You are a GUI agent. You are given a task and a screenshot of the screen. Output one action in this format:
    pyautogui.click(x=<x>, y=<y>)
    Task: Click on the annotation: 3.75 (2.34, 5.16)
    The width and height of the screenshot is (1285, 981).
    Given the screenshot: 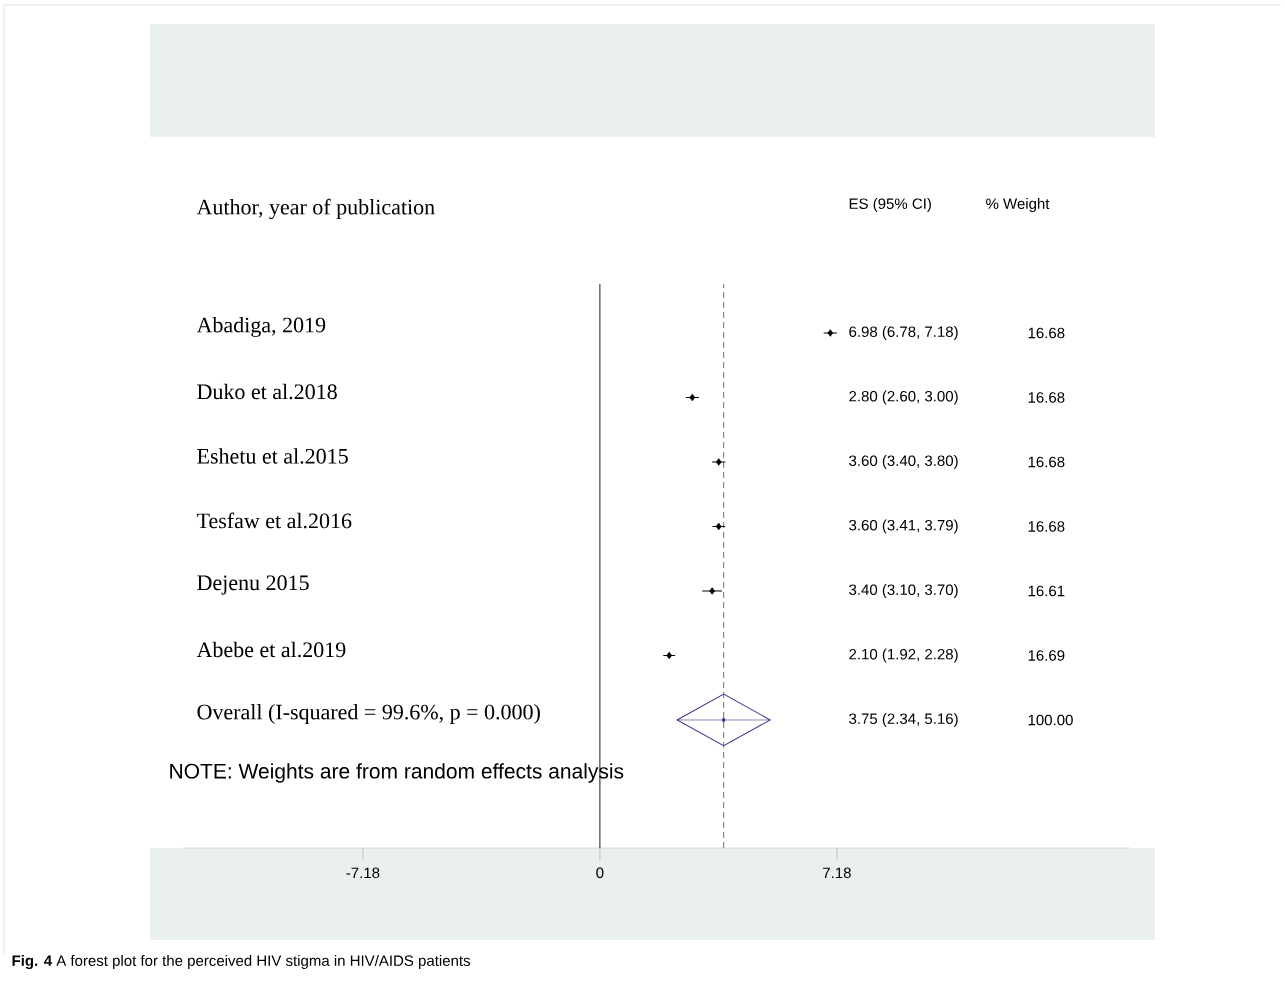 What is the action you would take?
    pyautogui.click(x=903, y=720)
    